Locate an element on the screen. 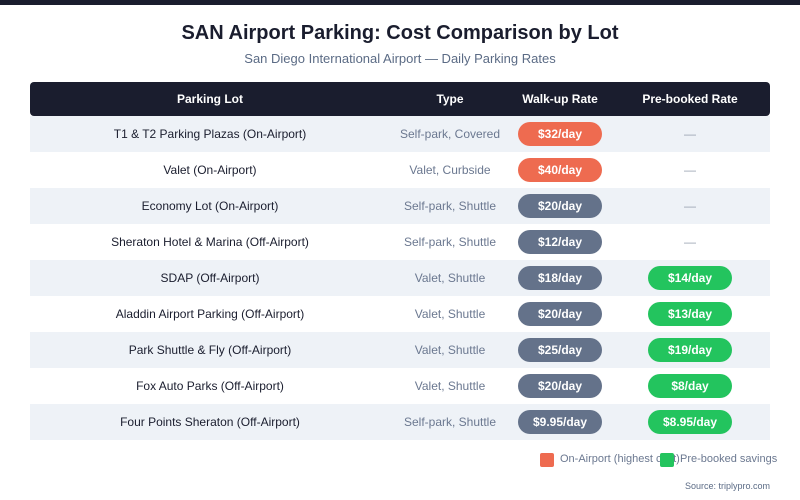 This screenshot has width=800, height=500. cell-parking-lot: Economy Lot (On-Airport) is located at coordinates (210, 206).